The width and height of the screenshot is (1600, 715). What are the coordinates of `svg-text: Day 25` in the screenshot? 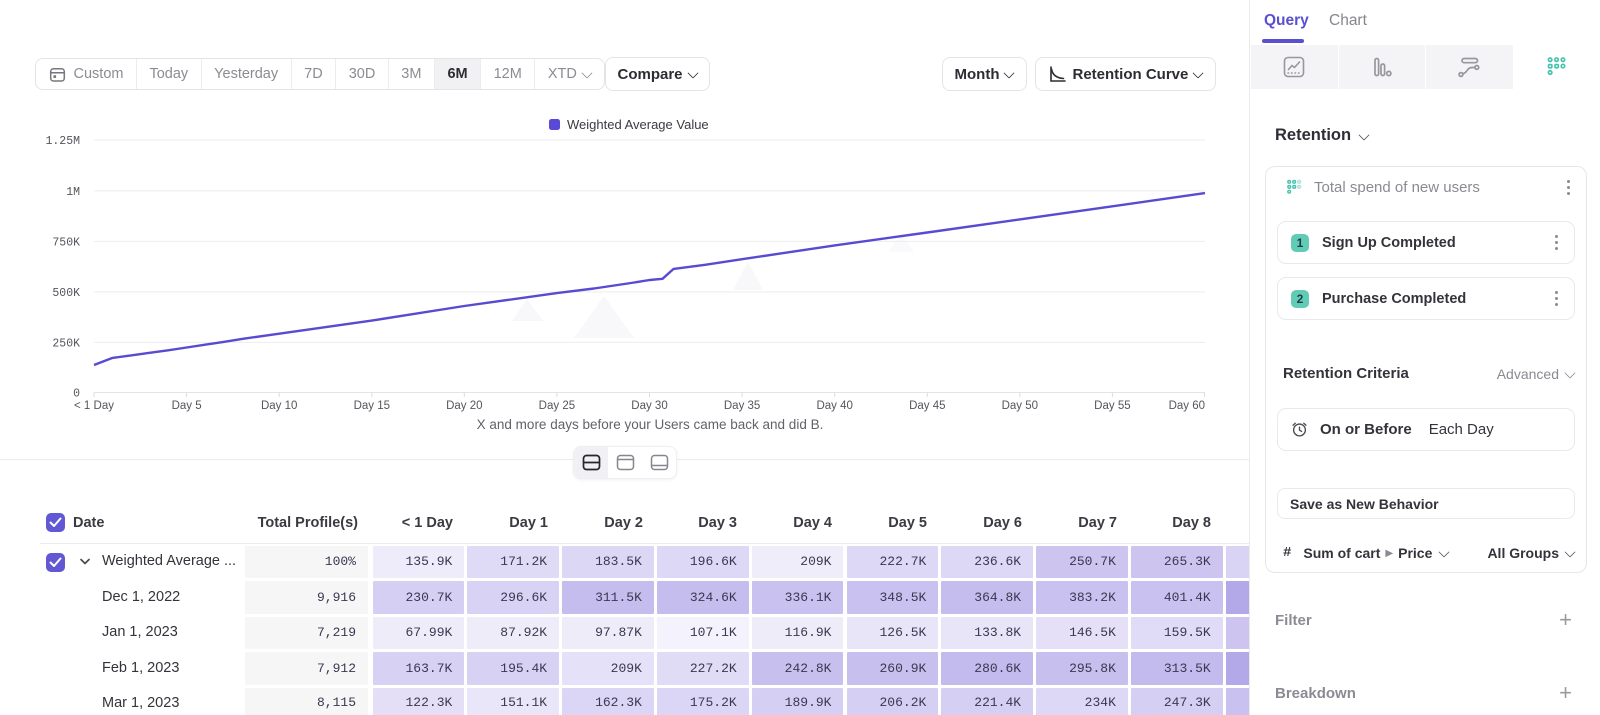 It's located at (557, 406).